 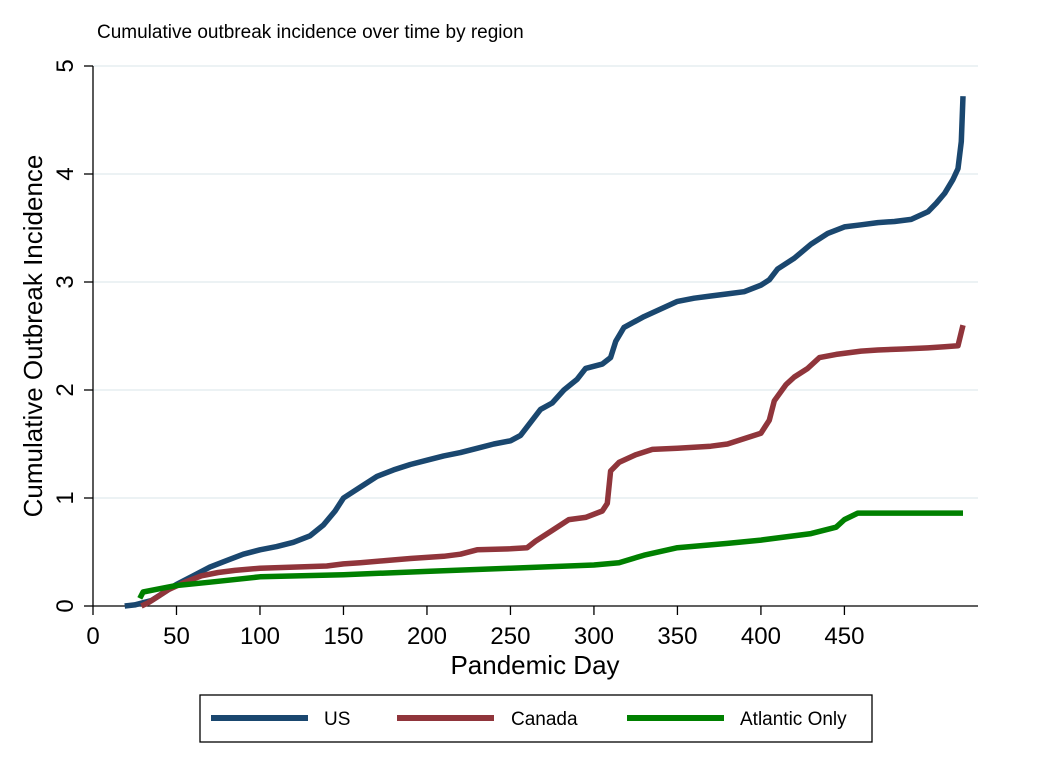 I want to click on y-axis-title: Cumulative Outbreak Incidence, so click(x=33, y=336).